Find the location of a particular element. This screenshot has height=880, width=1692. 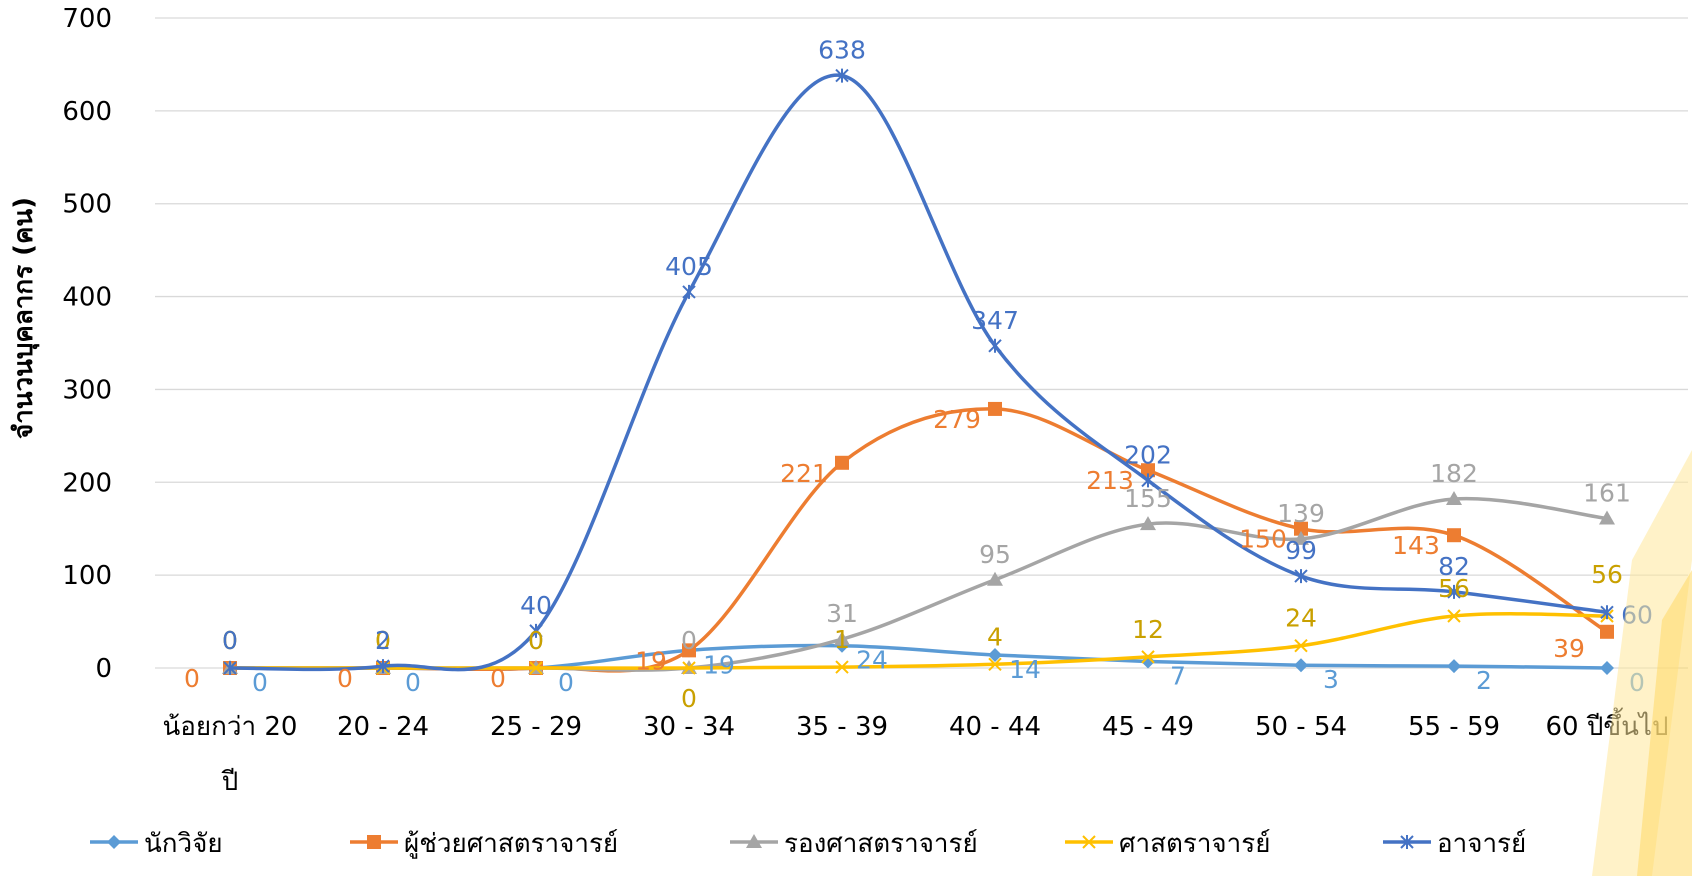

data-label: 7 is located at coordinates (1178, 676).